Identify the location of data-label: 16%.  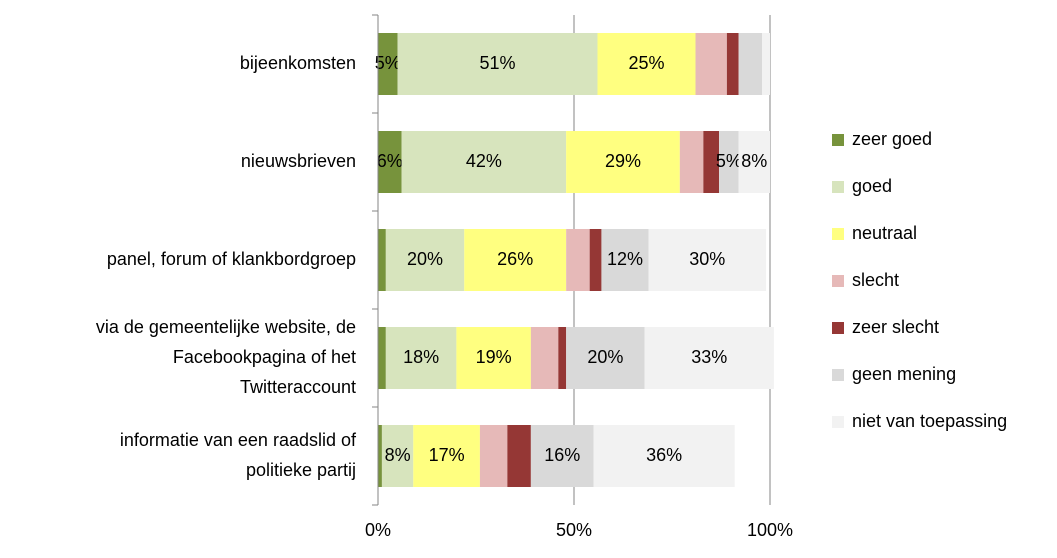
(562, 455).